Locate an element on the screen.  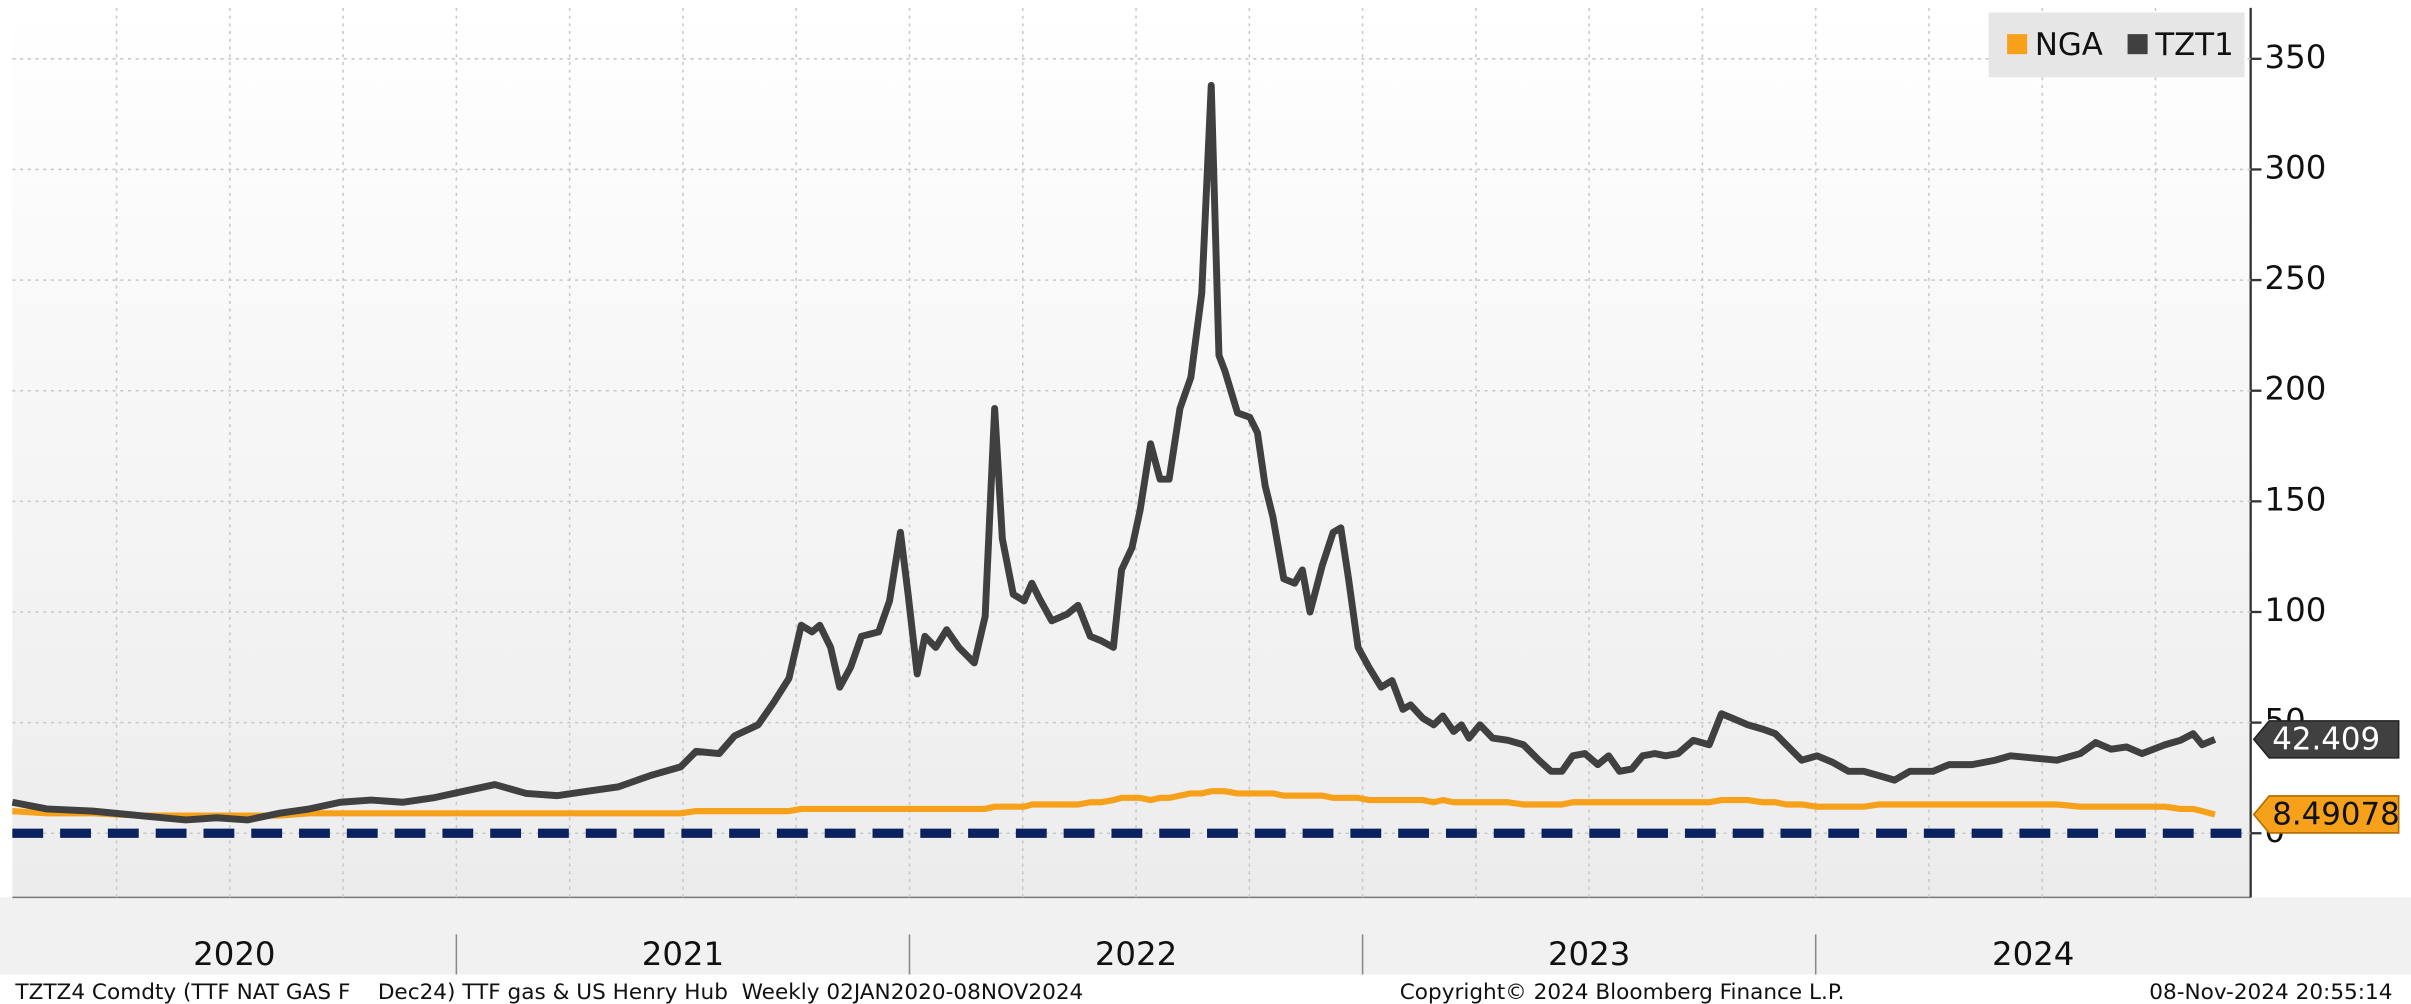
x-tick-label: 2023 is located at coordinates (1589, 954).